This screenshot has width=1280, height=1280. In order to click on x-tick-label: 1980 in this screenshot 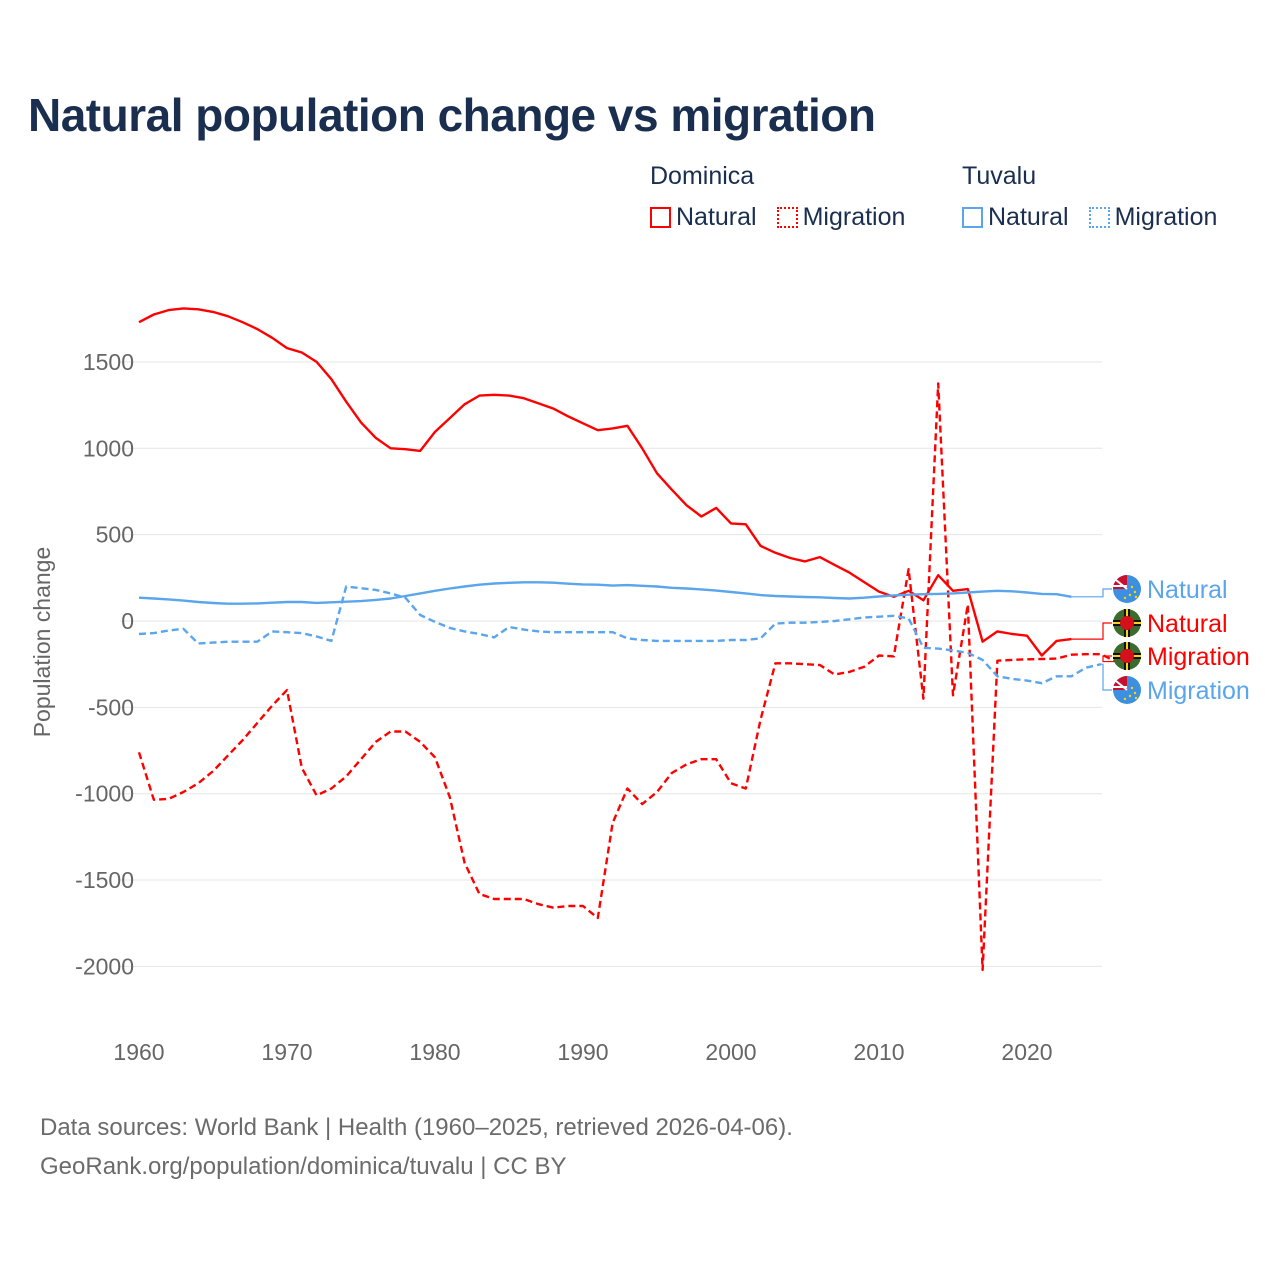, I will do `click(434, 1052)`.